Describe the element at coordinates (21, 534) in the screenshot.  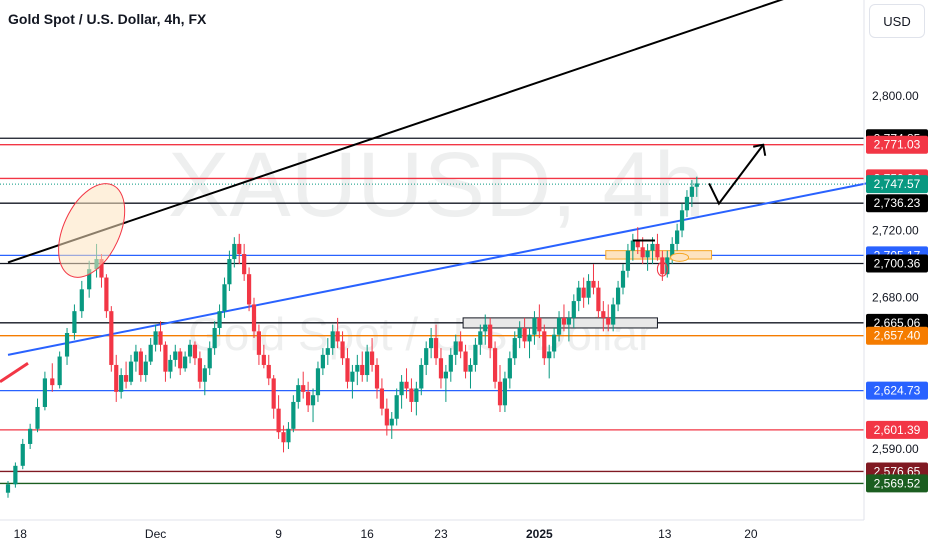
I see `time-tick-label: 18` at that location.